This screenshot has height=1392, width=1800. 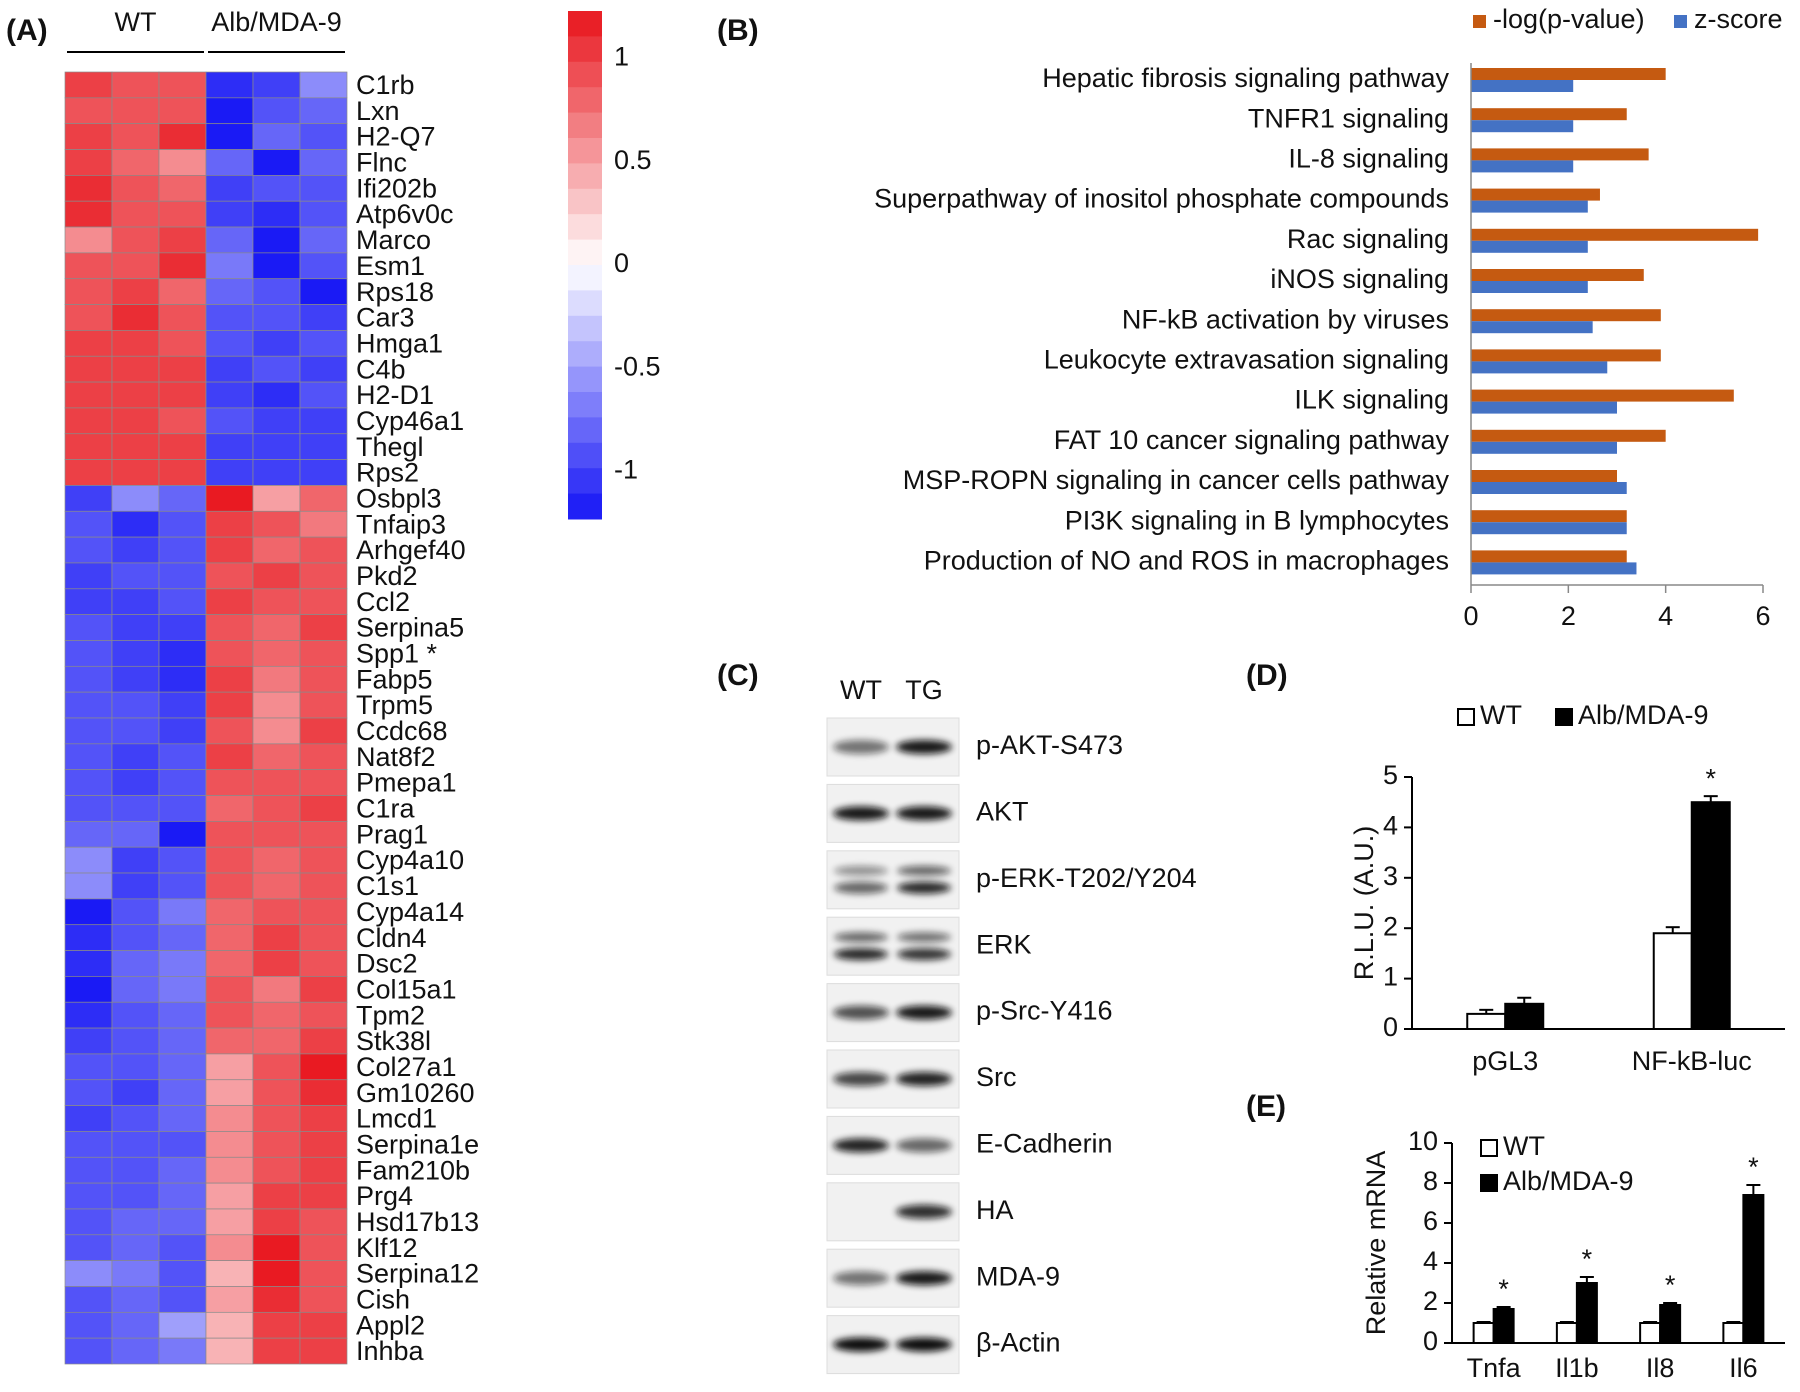 I want to click on y-tick-label: 10, so click(x=1423, y=1141).